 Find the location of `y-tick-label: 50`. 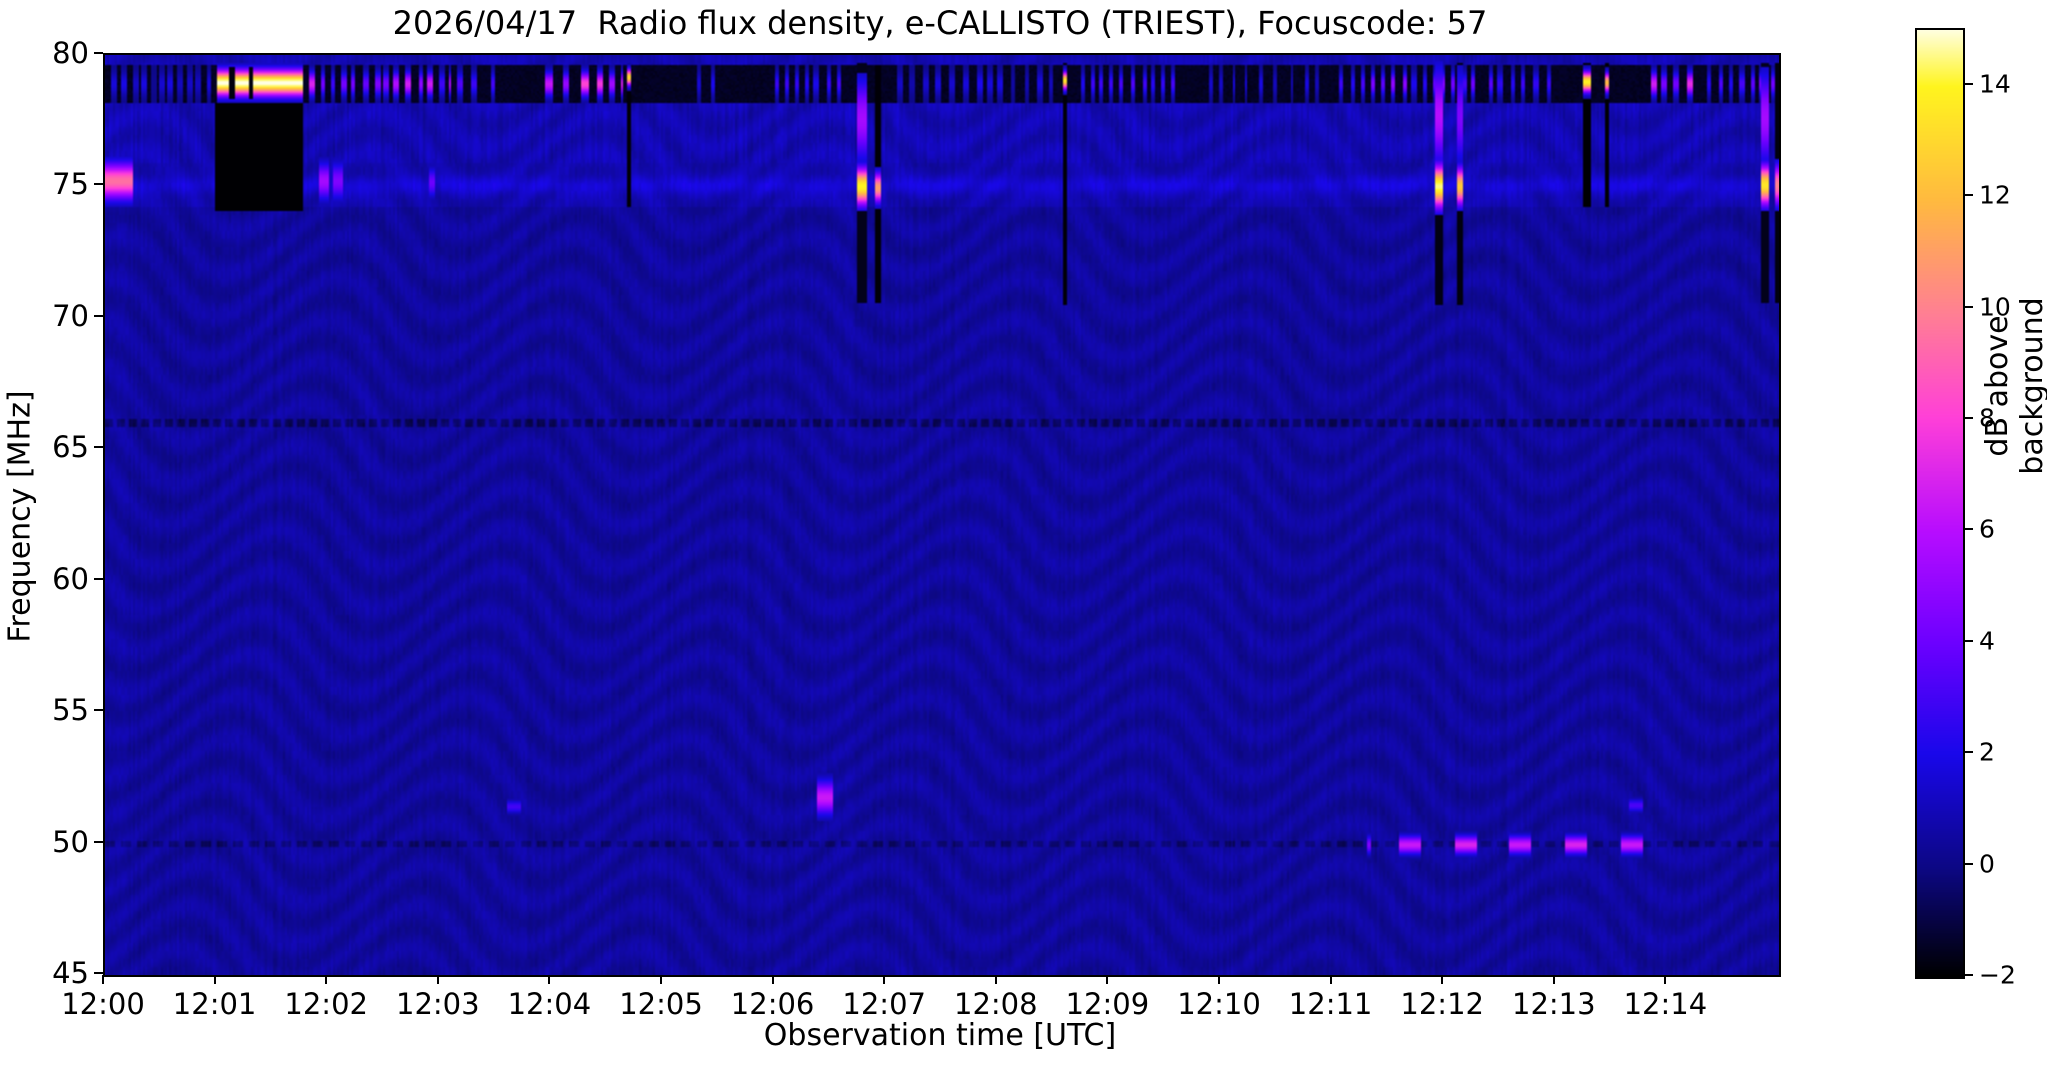

y-tick-label: 50 is located at coordinates (70, 841).